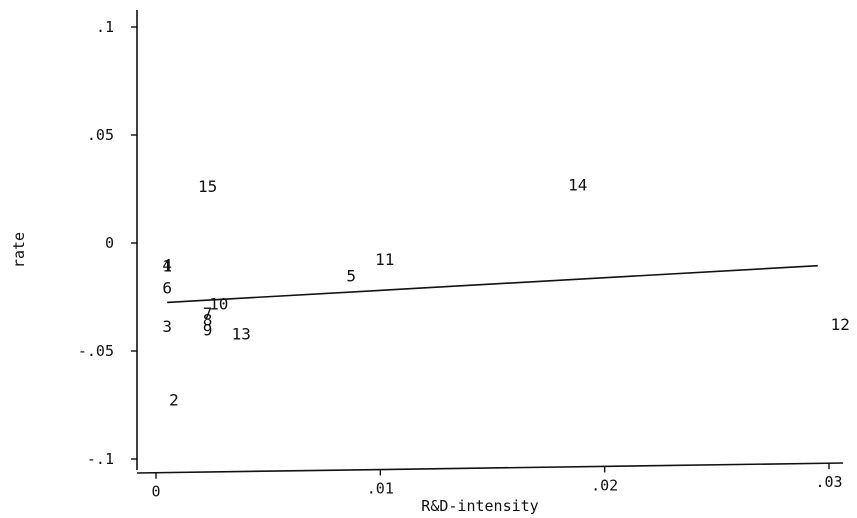  Describe the element at coordinates (351, 275) in the screenshot. I see `point-label-5: 5` at that location.